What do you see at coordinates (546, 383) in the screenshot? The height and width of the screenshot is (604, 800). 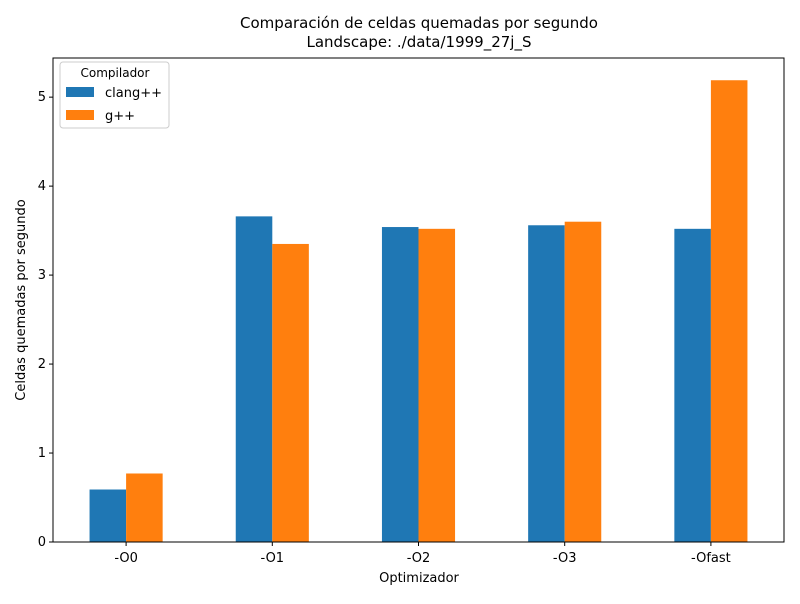 I see `bar-clang-o3` at bounding box center [546, 383].